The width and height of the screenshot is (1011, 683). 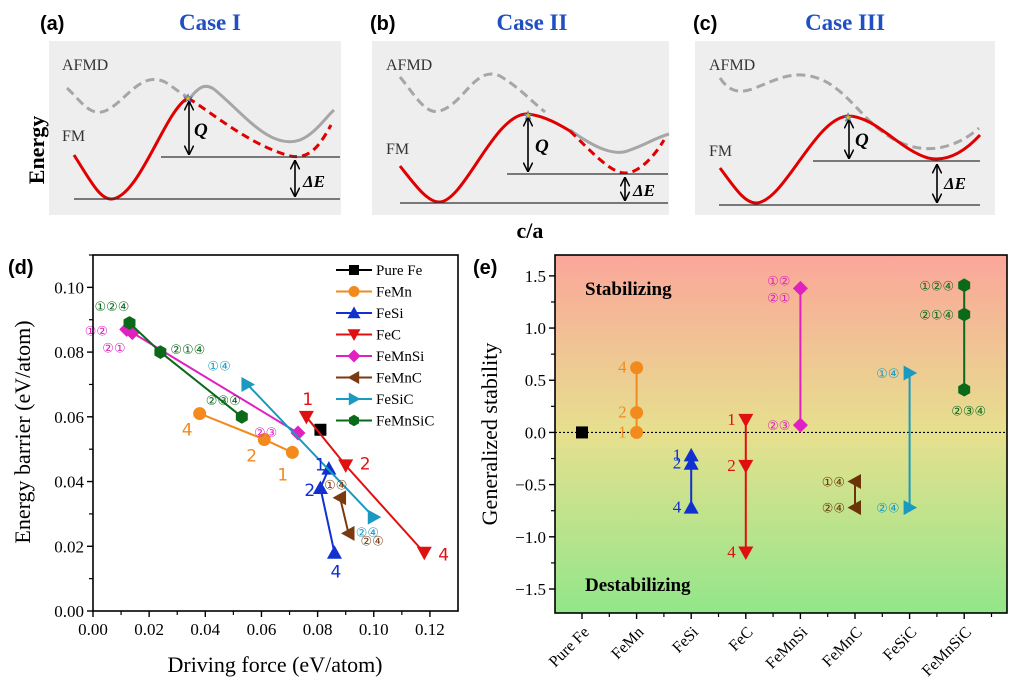 I want to click on legend-label: FeSi, so click(x=390, y=314).